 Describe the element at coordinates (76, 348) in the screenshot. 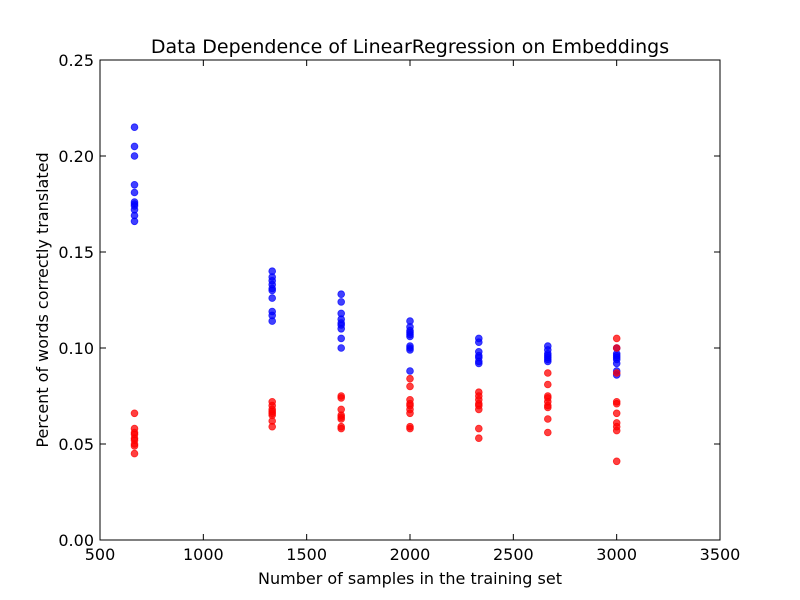

I see `y-tick-label: 0.10` at that location.